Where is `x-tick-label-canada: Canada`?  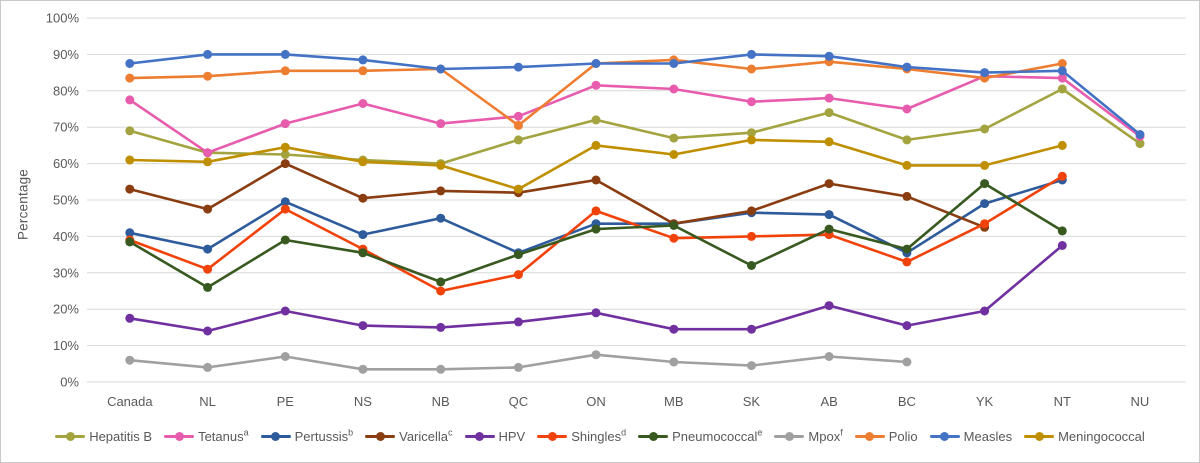
x-tick-label-canada: Canada is located at coordinates (130, 401).